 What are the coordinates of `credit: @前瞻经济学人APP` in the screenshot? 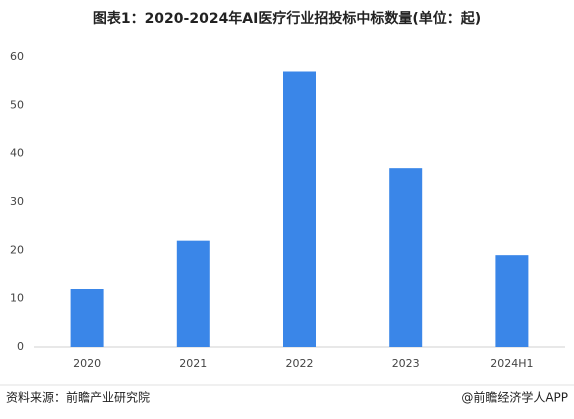 It's located at (514, 397).